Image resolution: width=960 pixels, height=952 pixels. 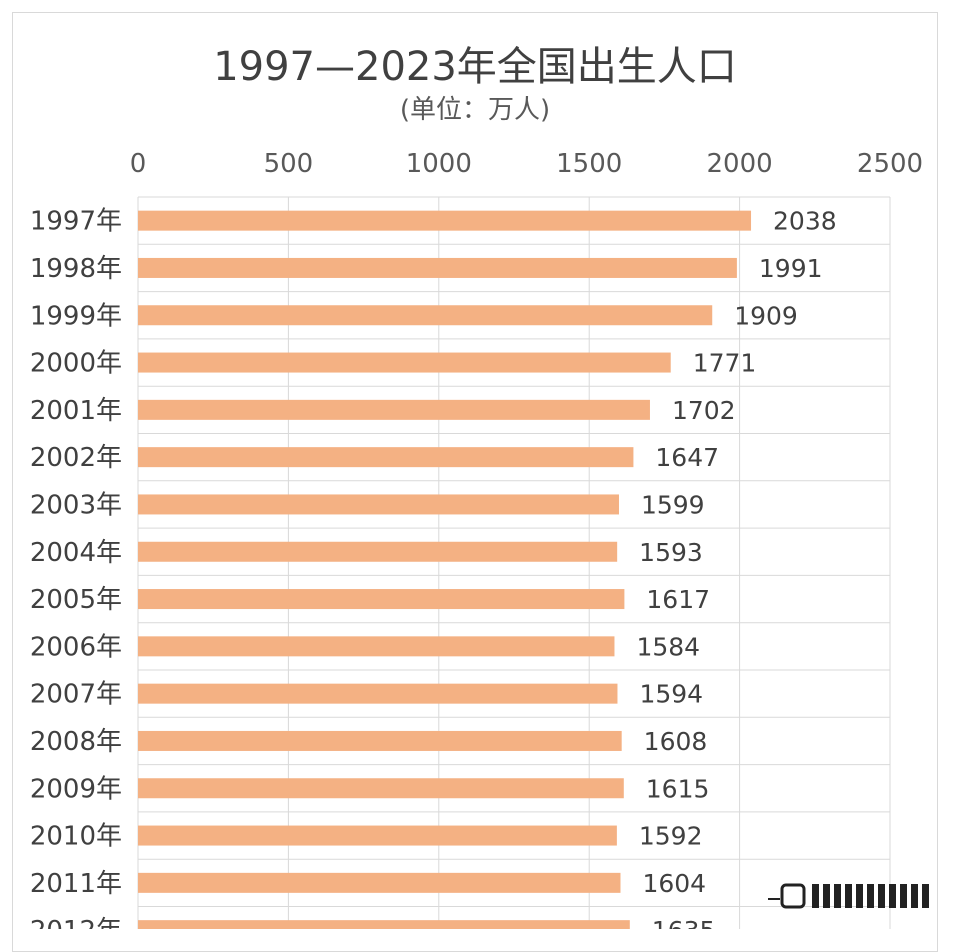 What do you see at coordinates (766, 315) in the screenshot?
I see `value-label: 1909` at bounding box center [766, 315].